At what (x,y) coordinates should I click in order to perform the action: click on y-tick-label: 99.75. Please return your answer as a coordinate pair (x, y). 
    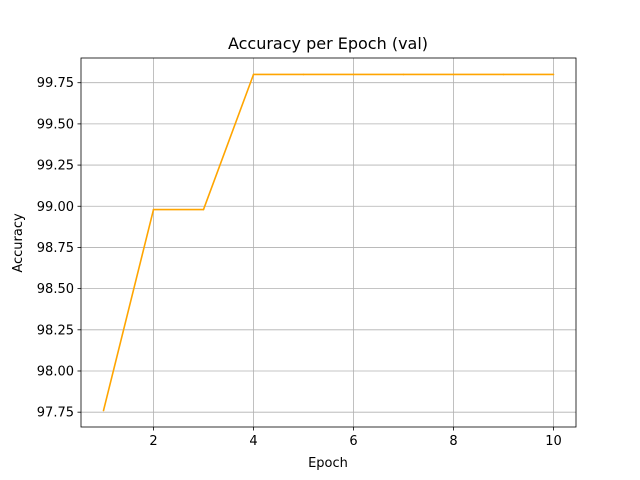
    Looking at the image, I should click on (55, 83).